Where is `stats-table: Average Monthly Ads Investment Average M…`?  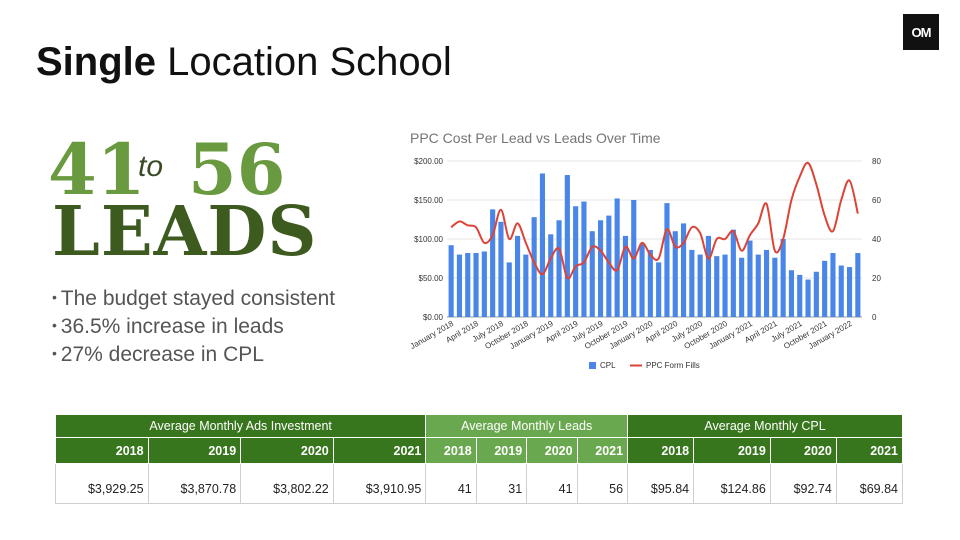 stats-table: Average Monthly Ads Investment Average M… is located at coordinates (479, 459).